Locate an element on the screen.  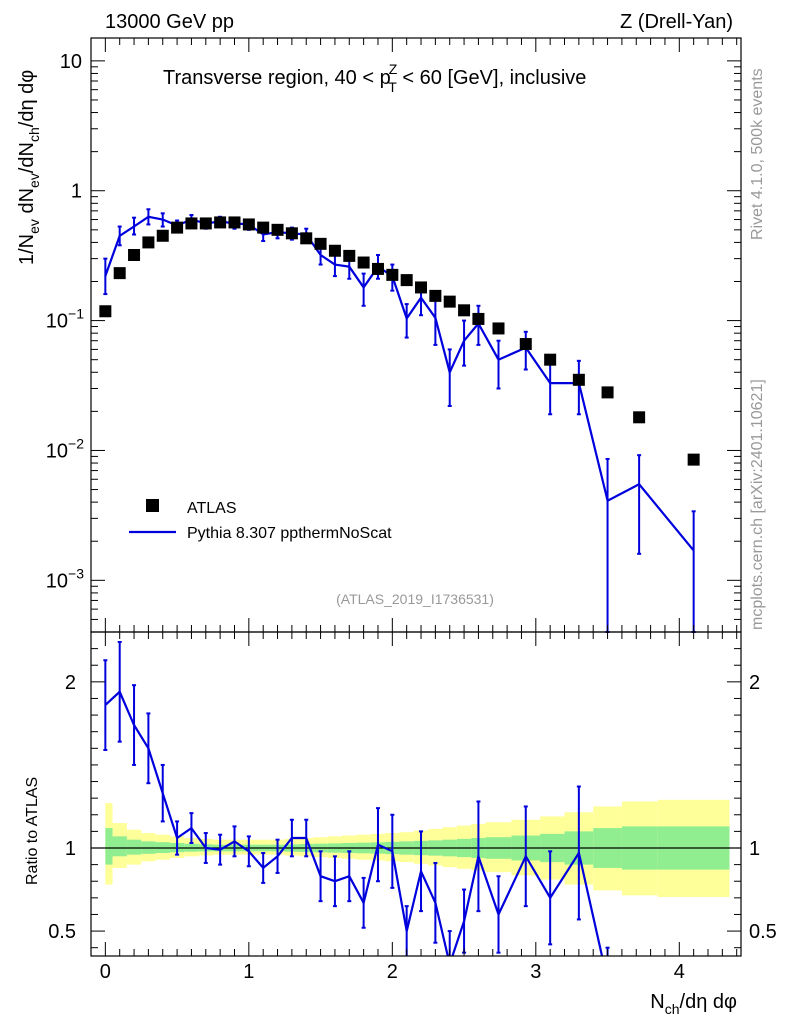
ratio-plot-ylabel: Ratio to ATLAS is located at coordinates (32, 831).